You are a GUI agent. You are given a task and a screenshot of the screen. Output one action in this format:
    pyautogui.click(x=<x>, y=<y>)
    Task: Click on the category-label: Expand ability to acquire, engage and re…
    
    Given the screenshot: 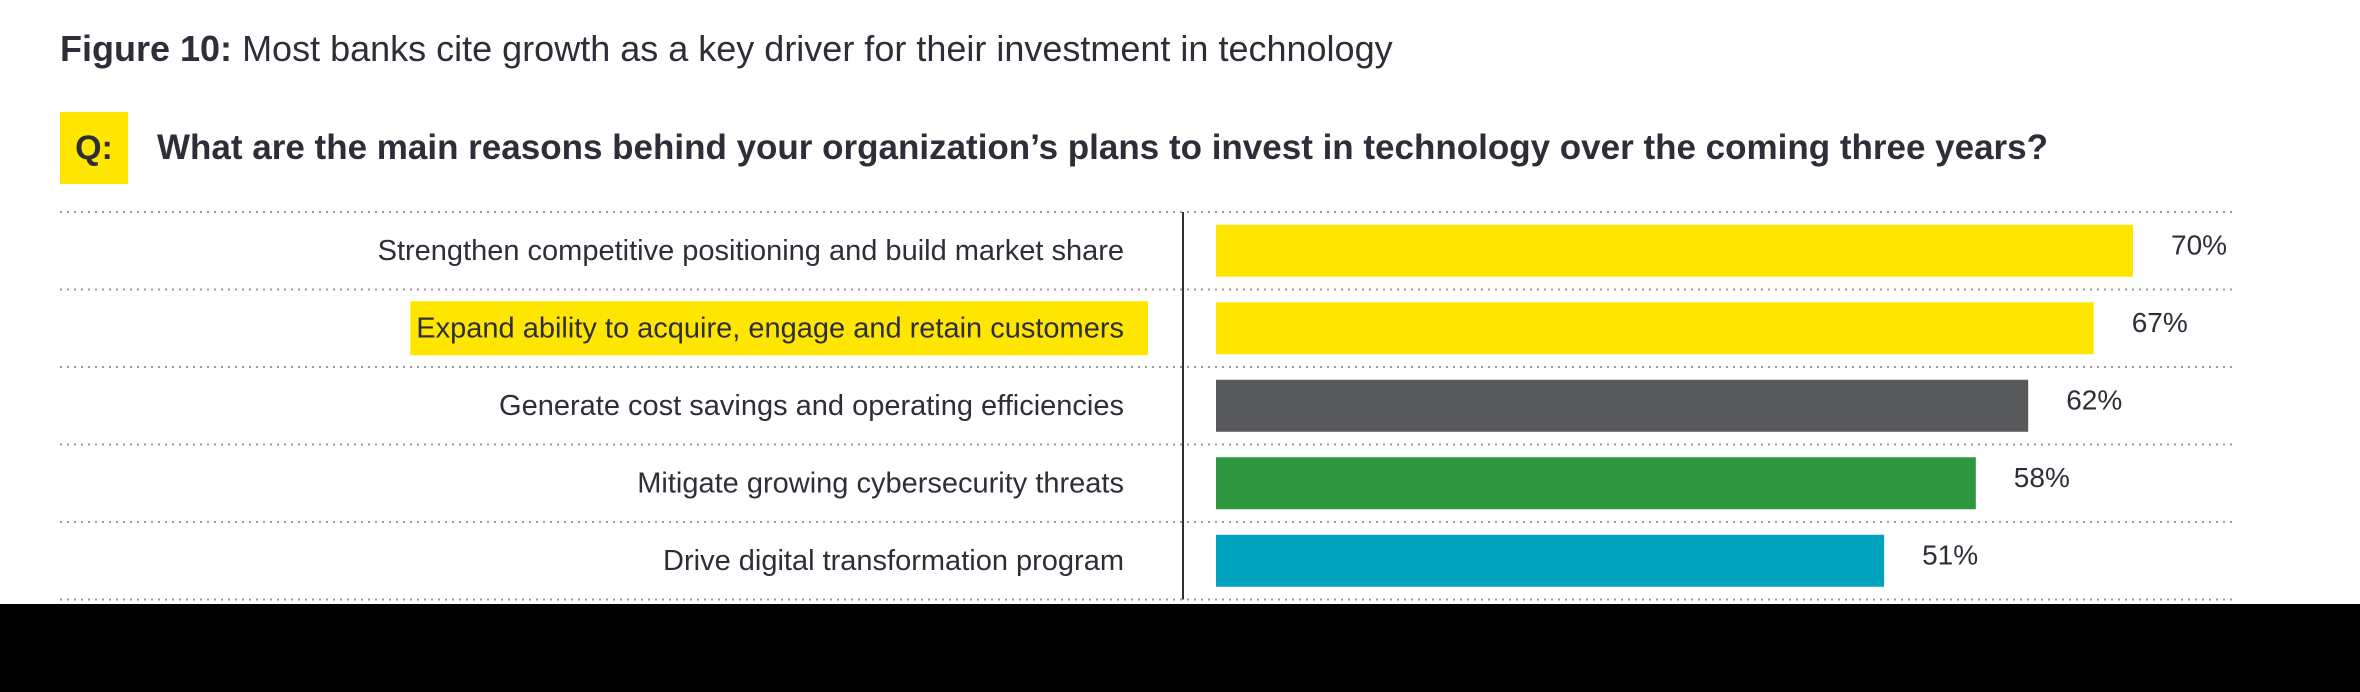 What is the action you would take?
    pyautogui.click(x=770, y=328)
    